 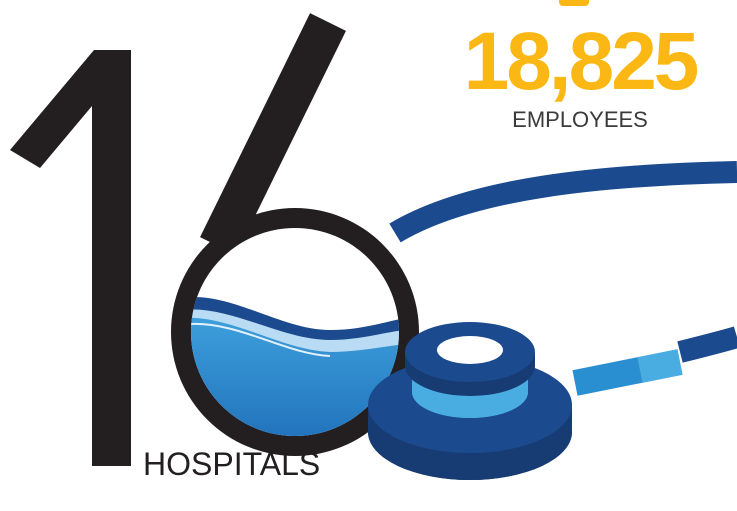 I want to click on hospitals-label: HOSPITALS, so click(x=231, y=464).